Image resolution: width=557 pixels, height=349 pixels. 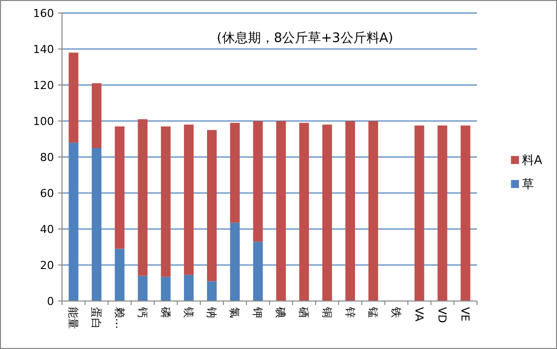 What do you see at coordinates (465, 314) in the screenshot?
I see `x-tick-label: VE` at bounding box center [465, 314].